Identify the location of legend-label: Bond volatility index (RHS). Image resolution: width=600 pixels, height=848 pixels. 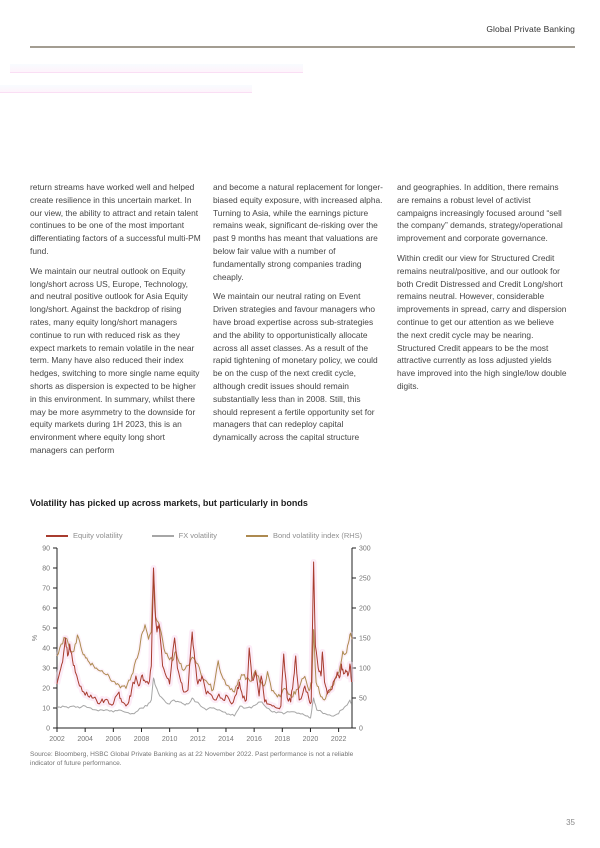
(317, 535).